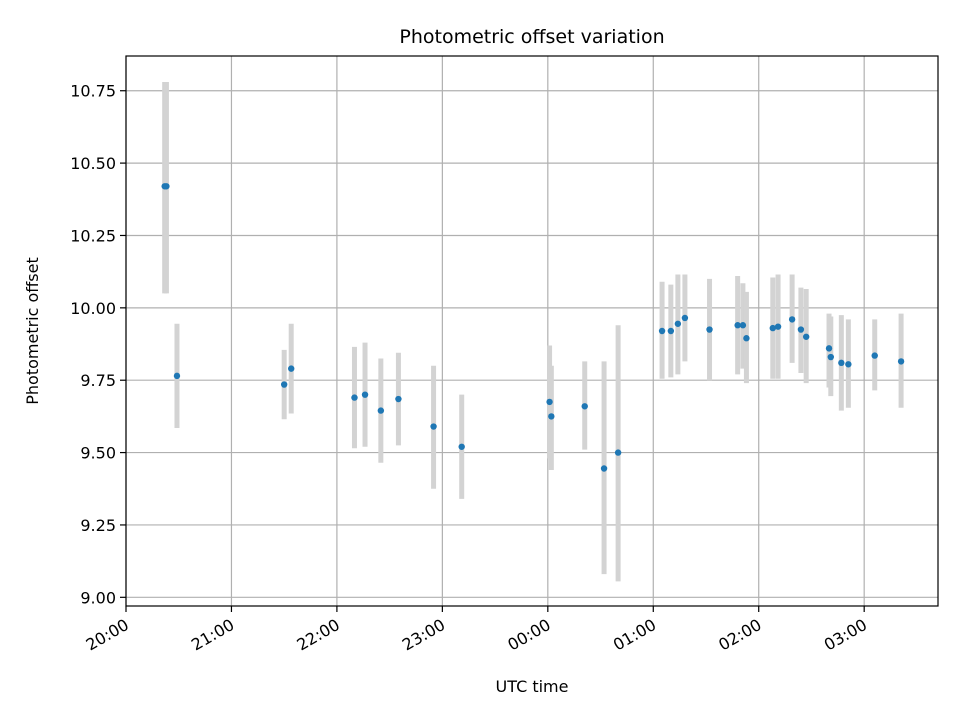 This screenshot has width=960, height=720. I want to click on y-axis: 9.00 9.25 9.50 9.75 10.00 10.25 10.50 10.75, so click(98, 344).